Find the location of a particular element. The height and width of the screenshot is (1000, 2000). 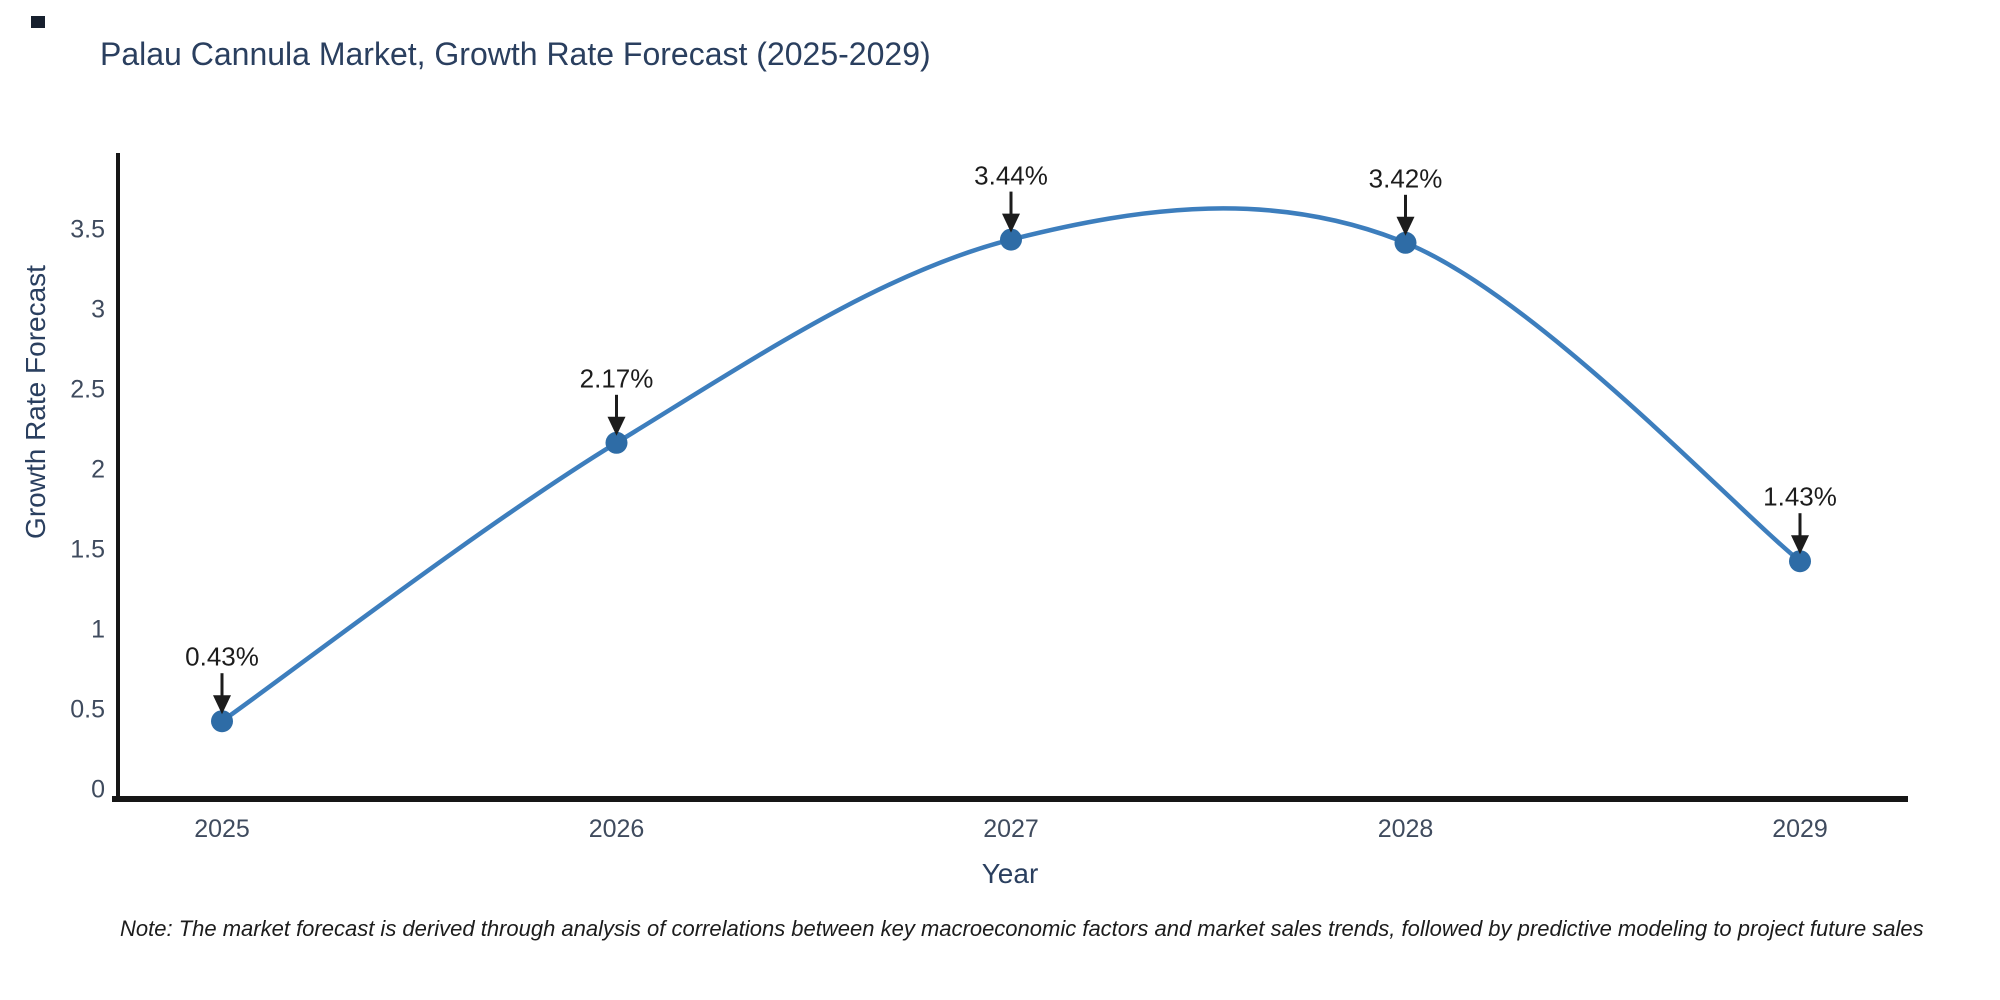

x-tick-label: 2026 is located at coordinates (616, 829).